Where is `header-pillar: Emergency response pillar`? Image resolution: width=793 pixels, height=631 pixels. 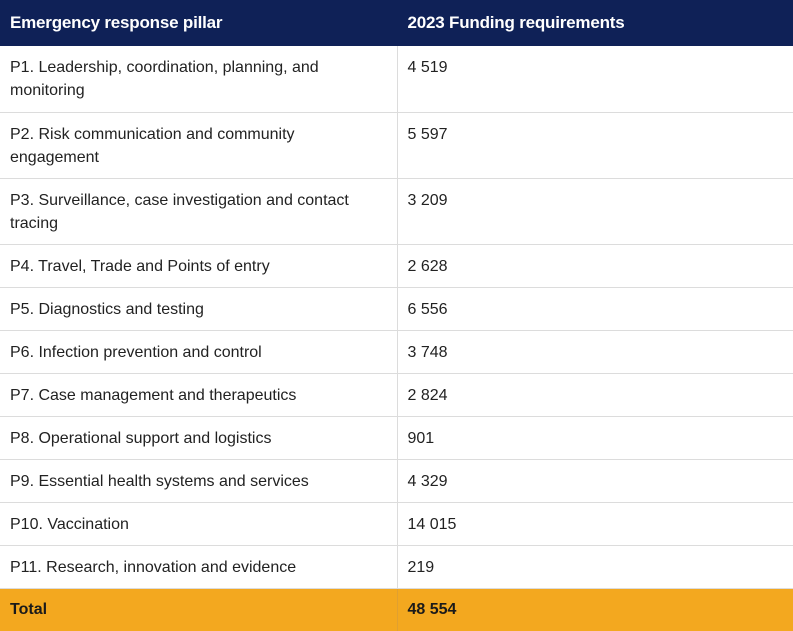
header-pillar: Emergency response pillar is located at coordinates (198, 23).